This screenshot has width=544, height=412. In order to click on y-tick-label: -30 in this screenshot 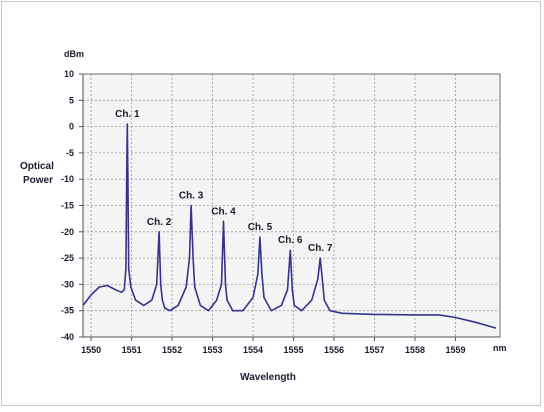, I will do `click(67, 284)`.